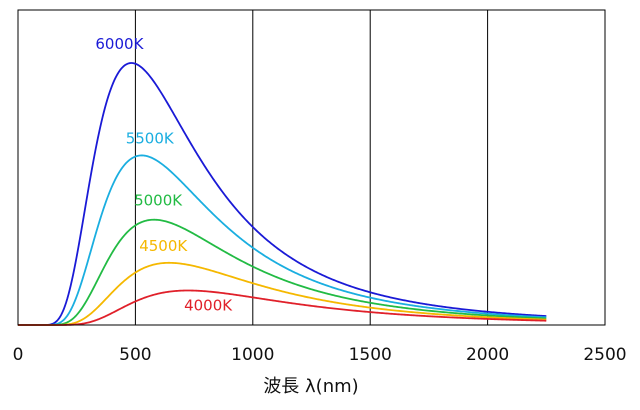 This screenshot has height=410, width=640. I want to click on series-label-6000k: 6000K, so click(119, 44).